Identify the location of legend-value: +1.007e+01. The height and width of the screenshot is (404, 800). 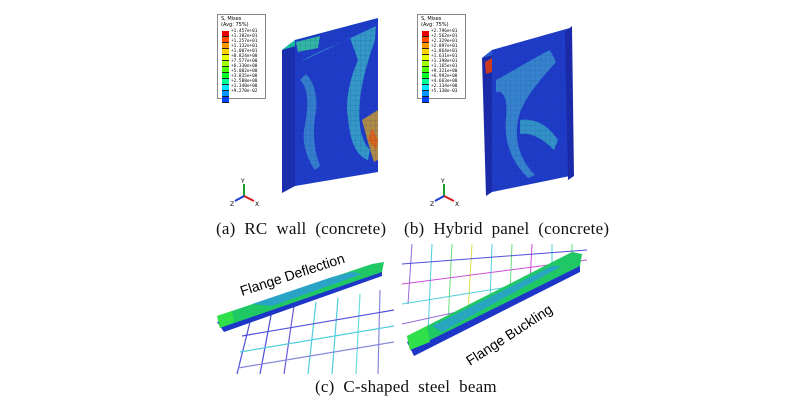
(244, 51).